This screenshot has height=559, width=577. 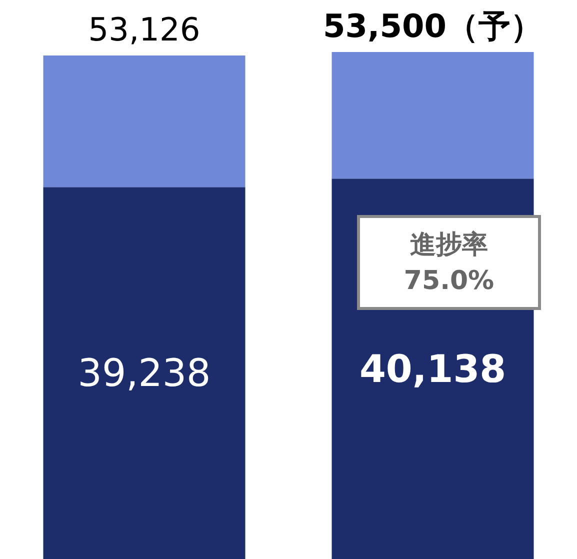 I want to click on data-label: 40,138, so click(x=432, y=368).